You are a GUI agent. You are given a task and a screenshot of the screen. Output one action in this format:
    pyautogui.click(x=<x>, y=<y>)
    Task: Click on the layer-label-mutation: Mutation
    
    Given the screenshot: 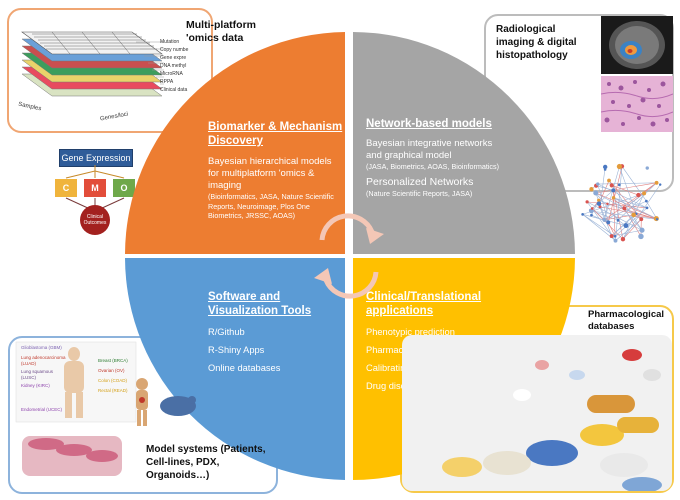 What is the action you would take?
    pyautogui.click(x=170, y=42)
    